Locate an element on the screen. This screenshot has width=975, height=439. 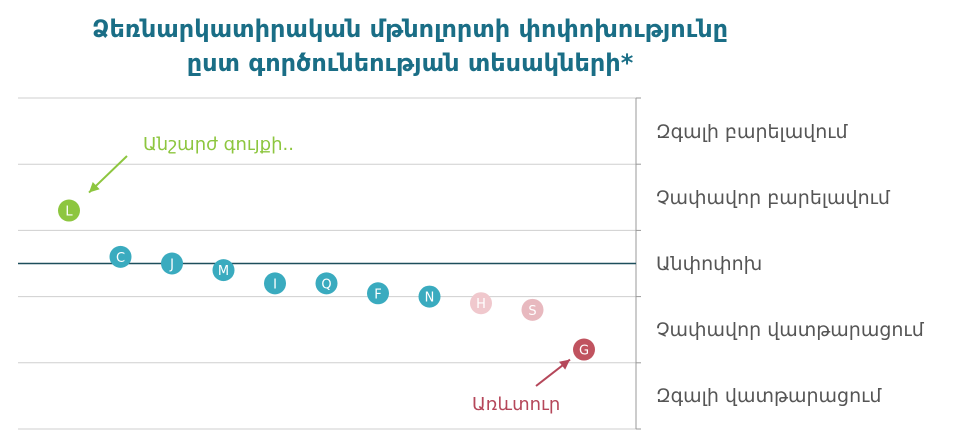
category-label-significant-improvement: Զգալի բարելավում is located at coordinates (752, 132).